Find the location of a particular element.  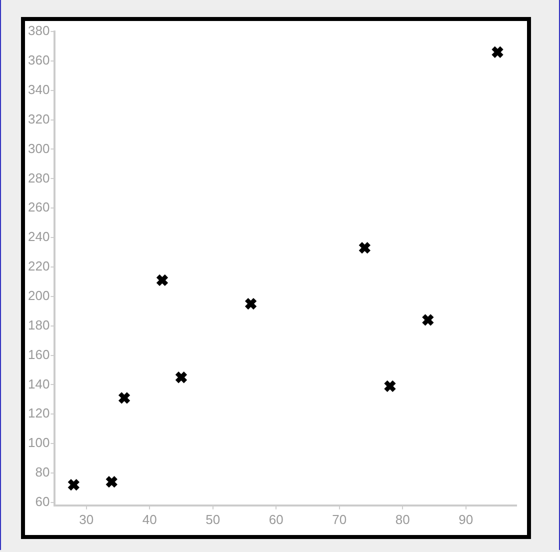

y-tick-label: 260 is located at coordinates (39, 207).